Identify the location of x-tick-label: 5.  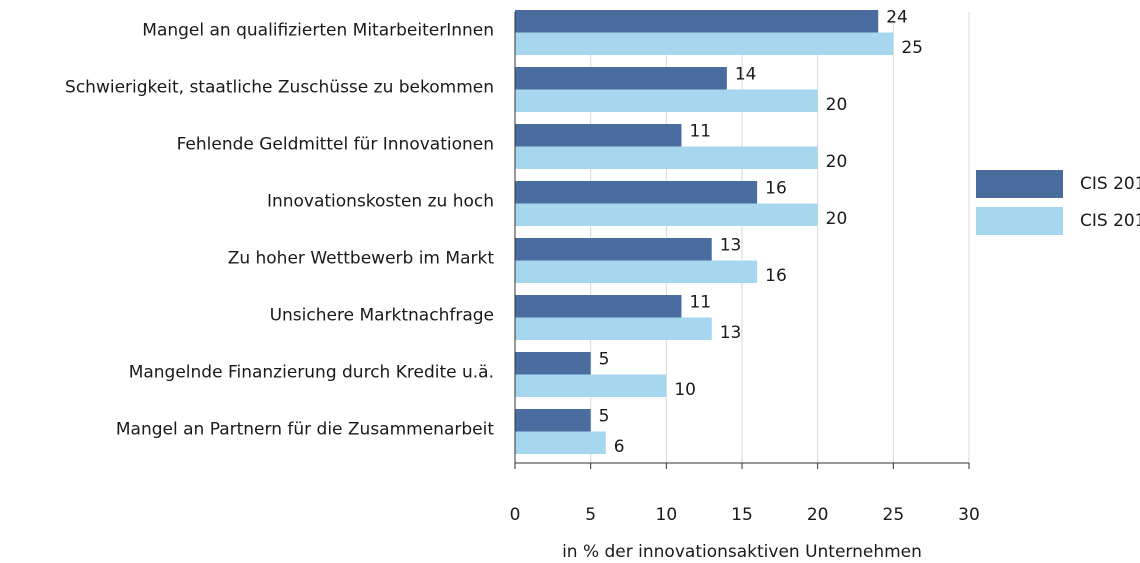
(590, 515).